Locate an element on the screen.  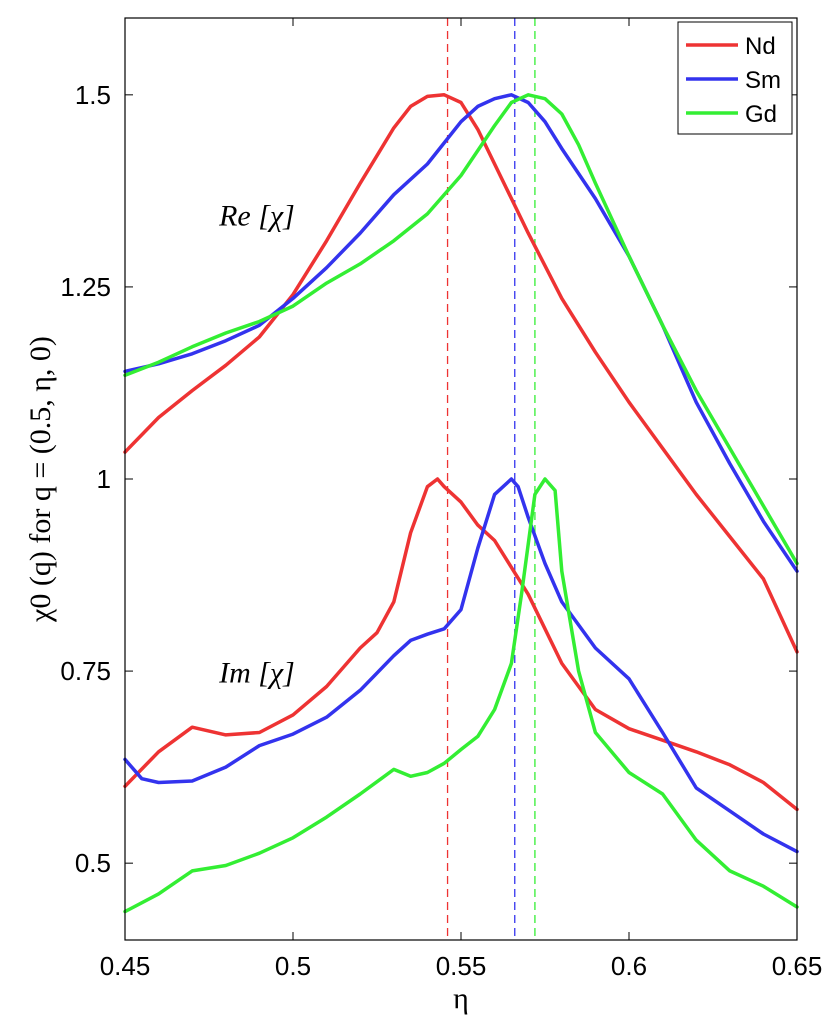
x-tick-label: 0.5 is located at coordinates (293, 966).